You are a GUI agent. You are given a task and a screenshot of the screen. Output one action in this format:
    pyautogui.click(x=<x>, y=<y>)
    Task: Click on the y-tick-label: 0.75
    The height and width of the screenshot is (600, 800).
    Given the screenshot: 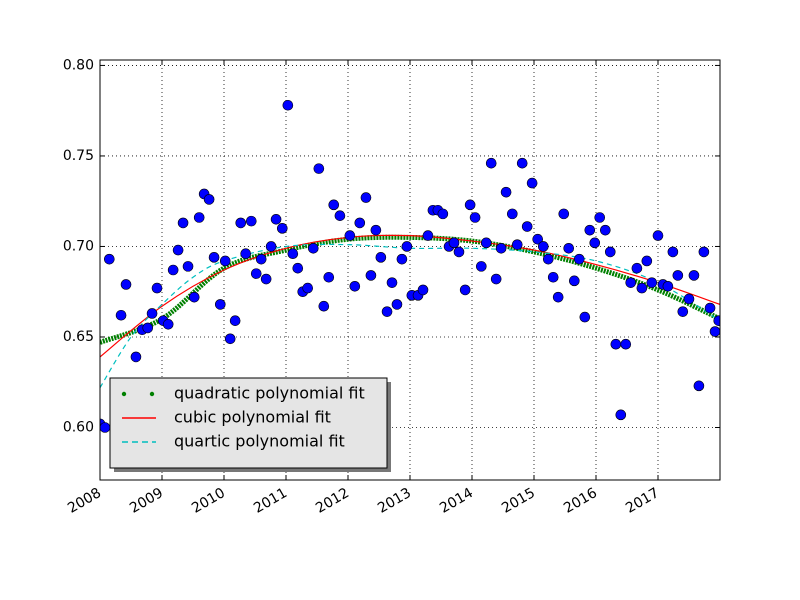 What is the action you would take?
    pyautogui.click(x=78, y=156)
    